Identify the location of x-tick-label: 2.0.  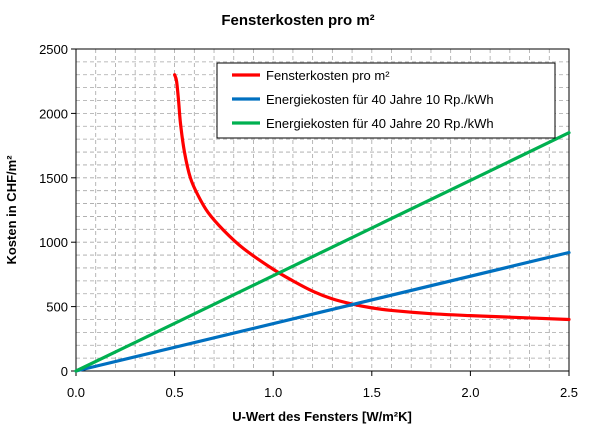
(470, 392).